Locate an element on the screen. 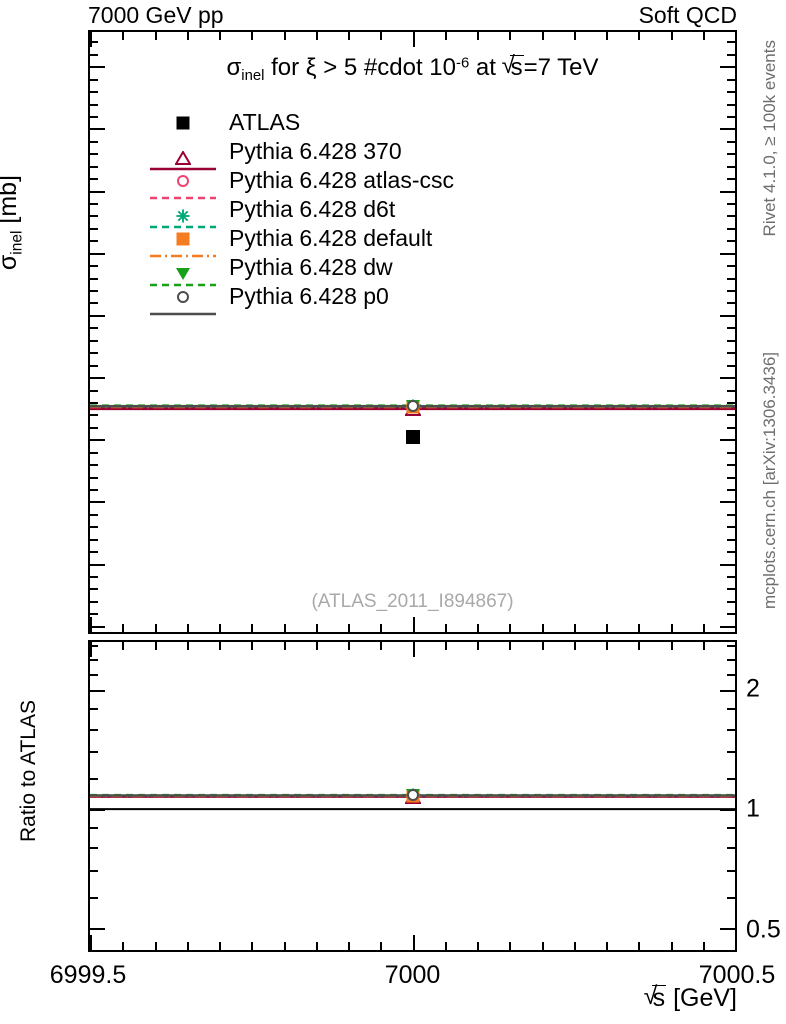 The width and height of the screenshot is (786, 1024). plot-title: σinel for ξ > 5 #cdot 10-6 at s=7 TeV is located at coordinates (412, 69).